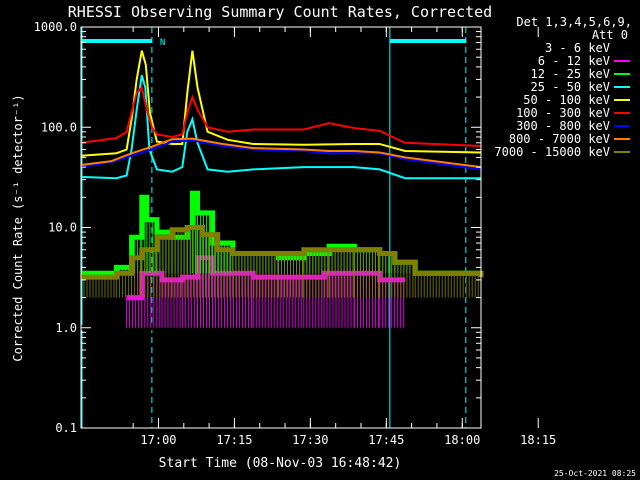 The height and width of the screenshot is (480, 640). I want to click on series-7-line, so click(281, 153).